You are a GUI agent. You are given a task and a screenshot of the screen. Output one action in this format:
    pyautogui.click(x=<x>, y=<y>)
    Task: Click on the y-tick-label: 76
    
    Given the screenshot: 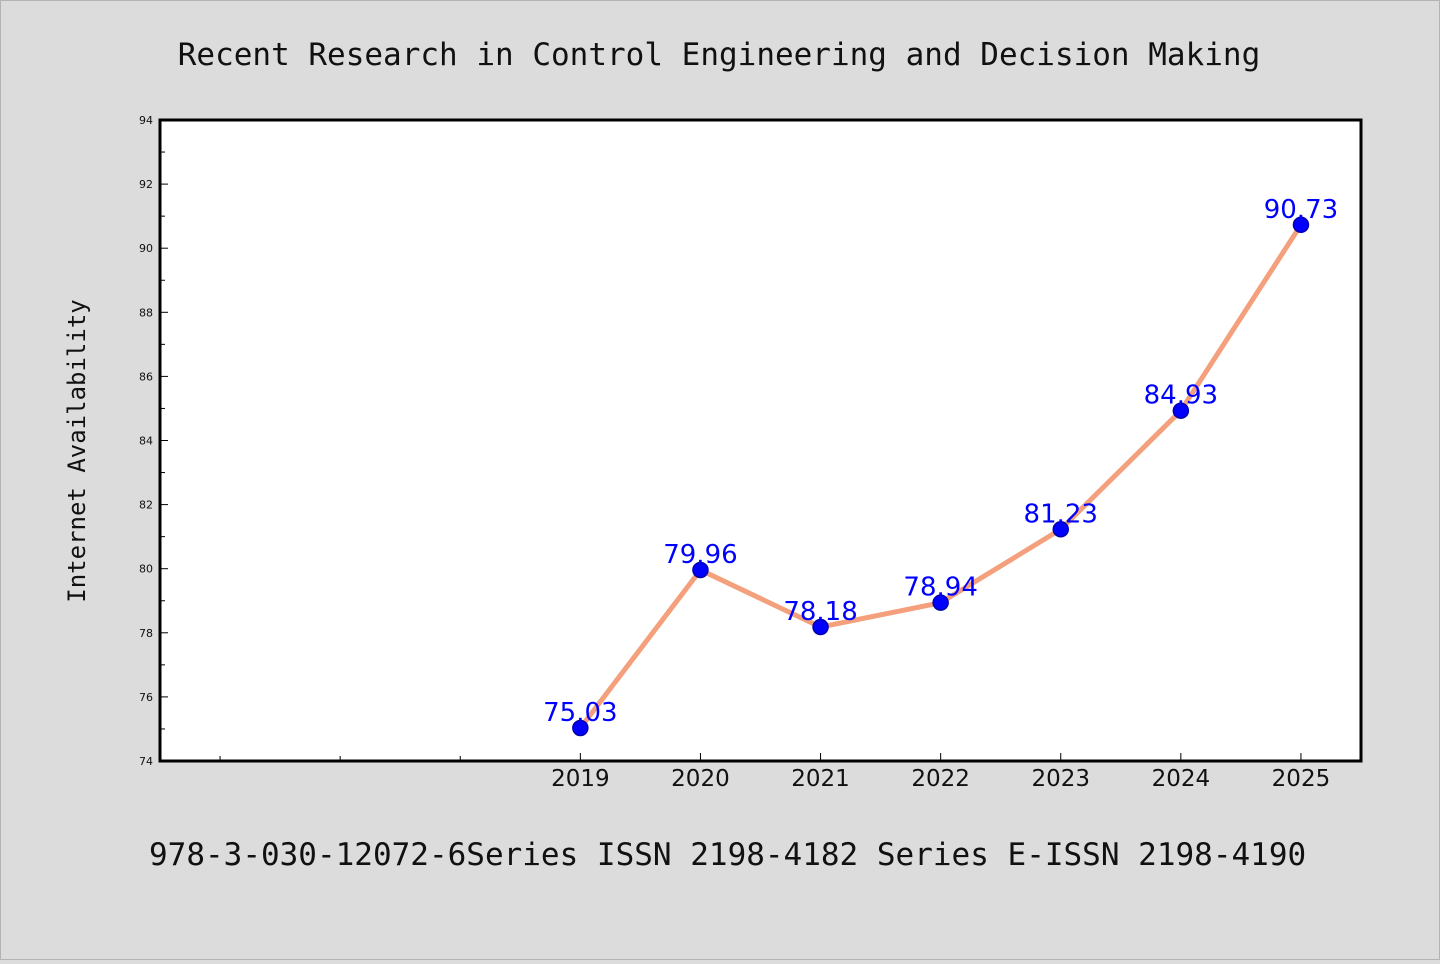 What is the action you would take?
    pyautogui.click(x=146, y=697)
    